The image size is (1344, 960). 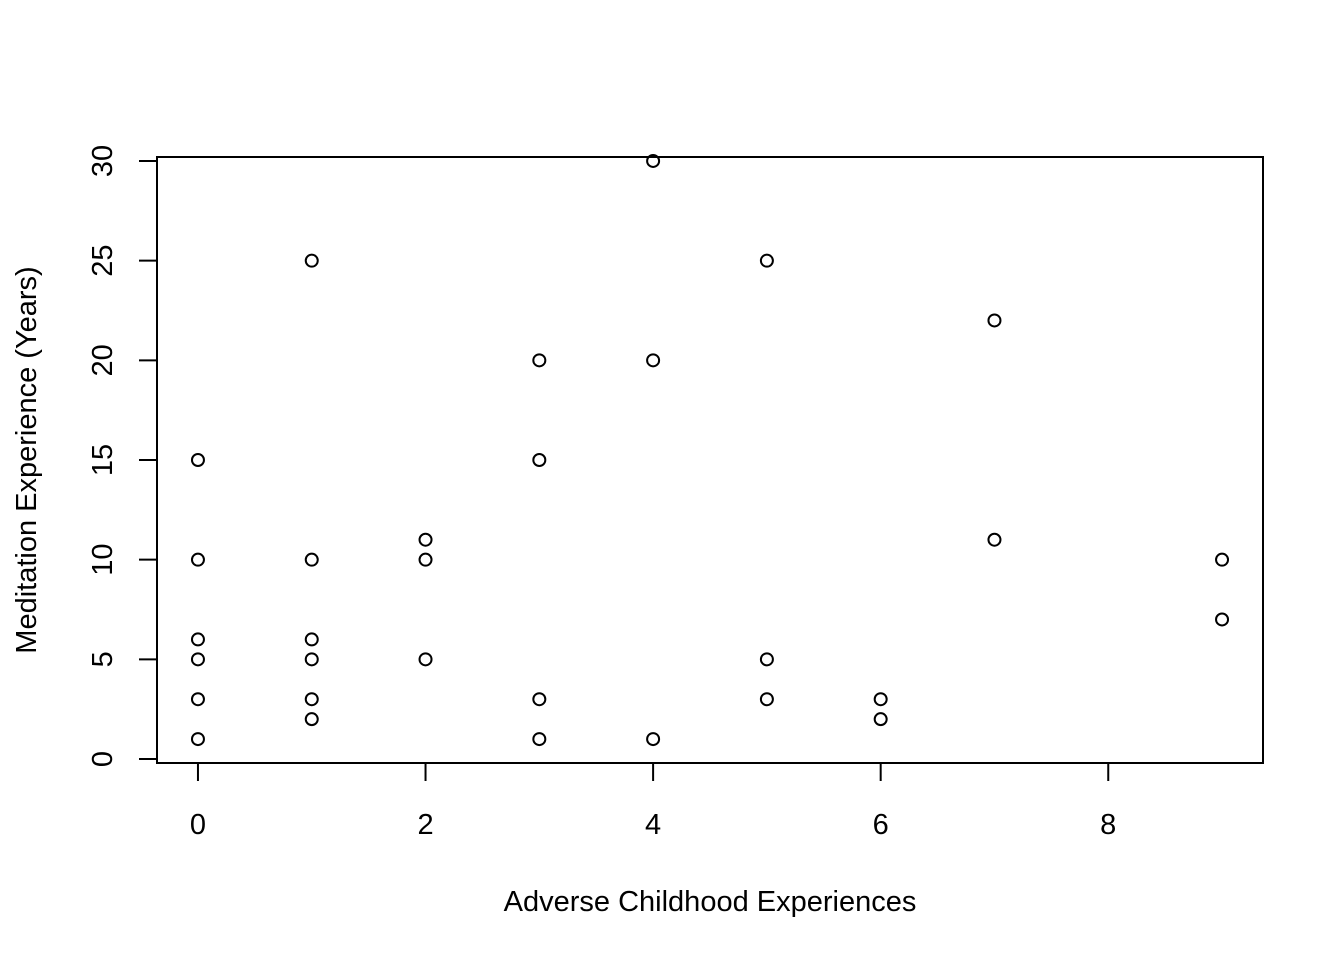 I want to click on x-tick-label: 8, so click(x=1108, y=825).